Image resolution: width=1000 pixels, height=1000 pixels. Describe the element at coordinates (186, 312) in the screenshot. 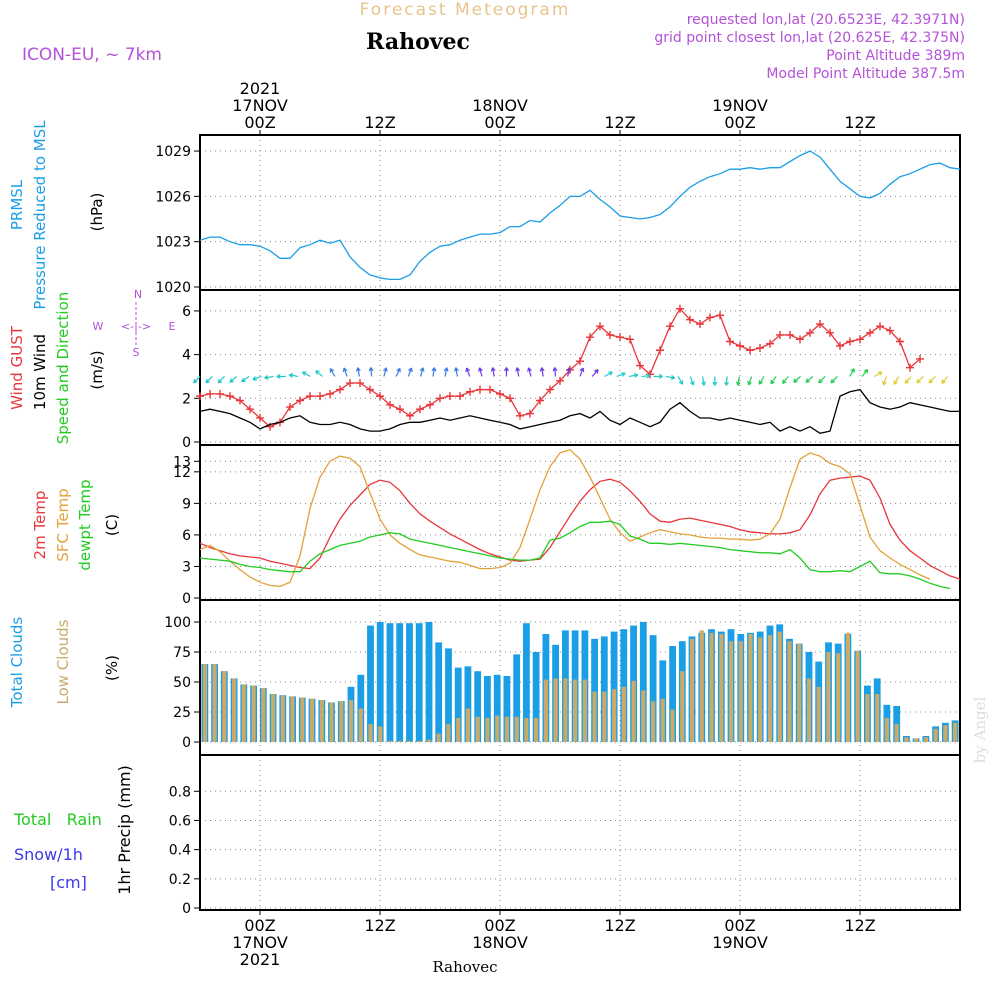

I see `y-tick-label: 6` at that location.